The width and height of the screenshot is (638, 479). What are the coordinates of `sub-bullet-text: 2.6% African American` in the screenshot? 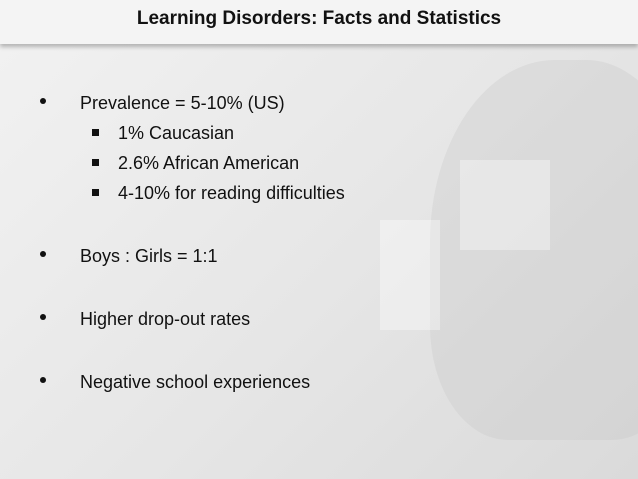 It's located at (319, 163).